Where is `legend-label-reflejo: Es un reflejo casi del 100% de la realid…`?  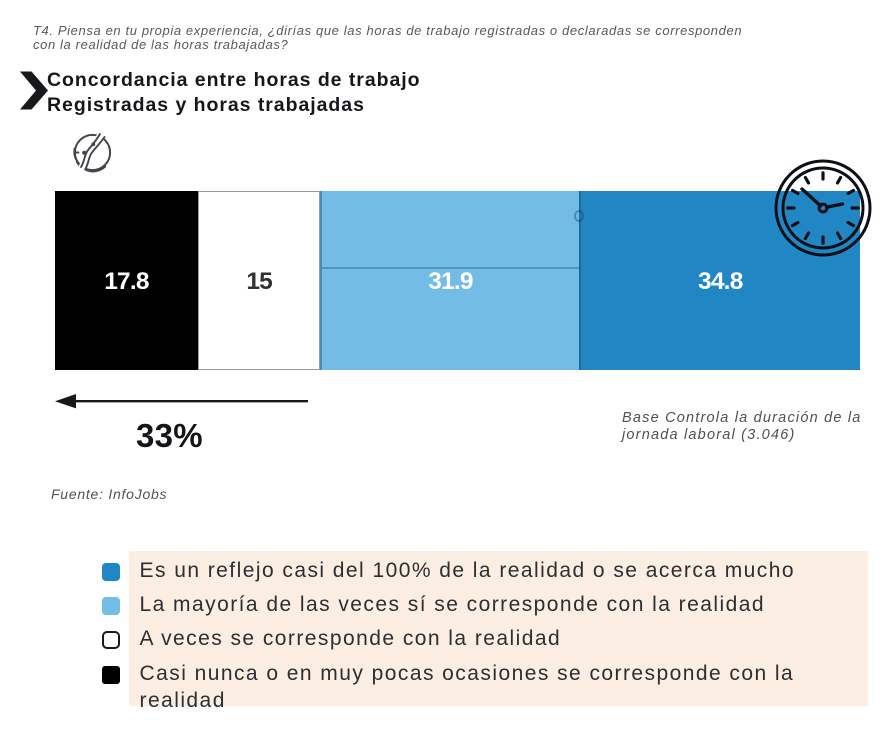 legend-label-reflejo: Es un reflejo casi del 100% de la realid… is located at coordinates (467, 570).